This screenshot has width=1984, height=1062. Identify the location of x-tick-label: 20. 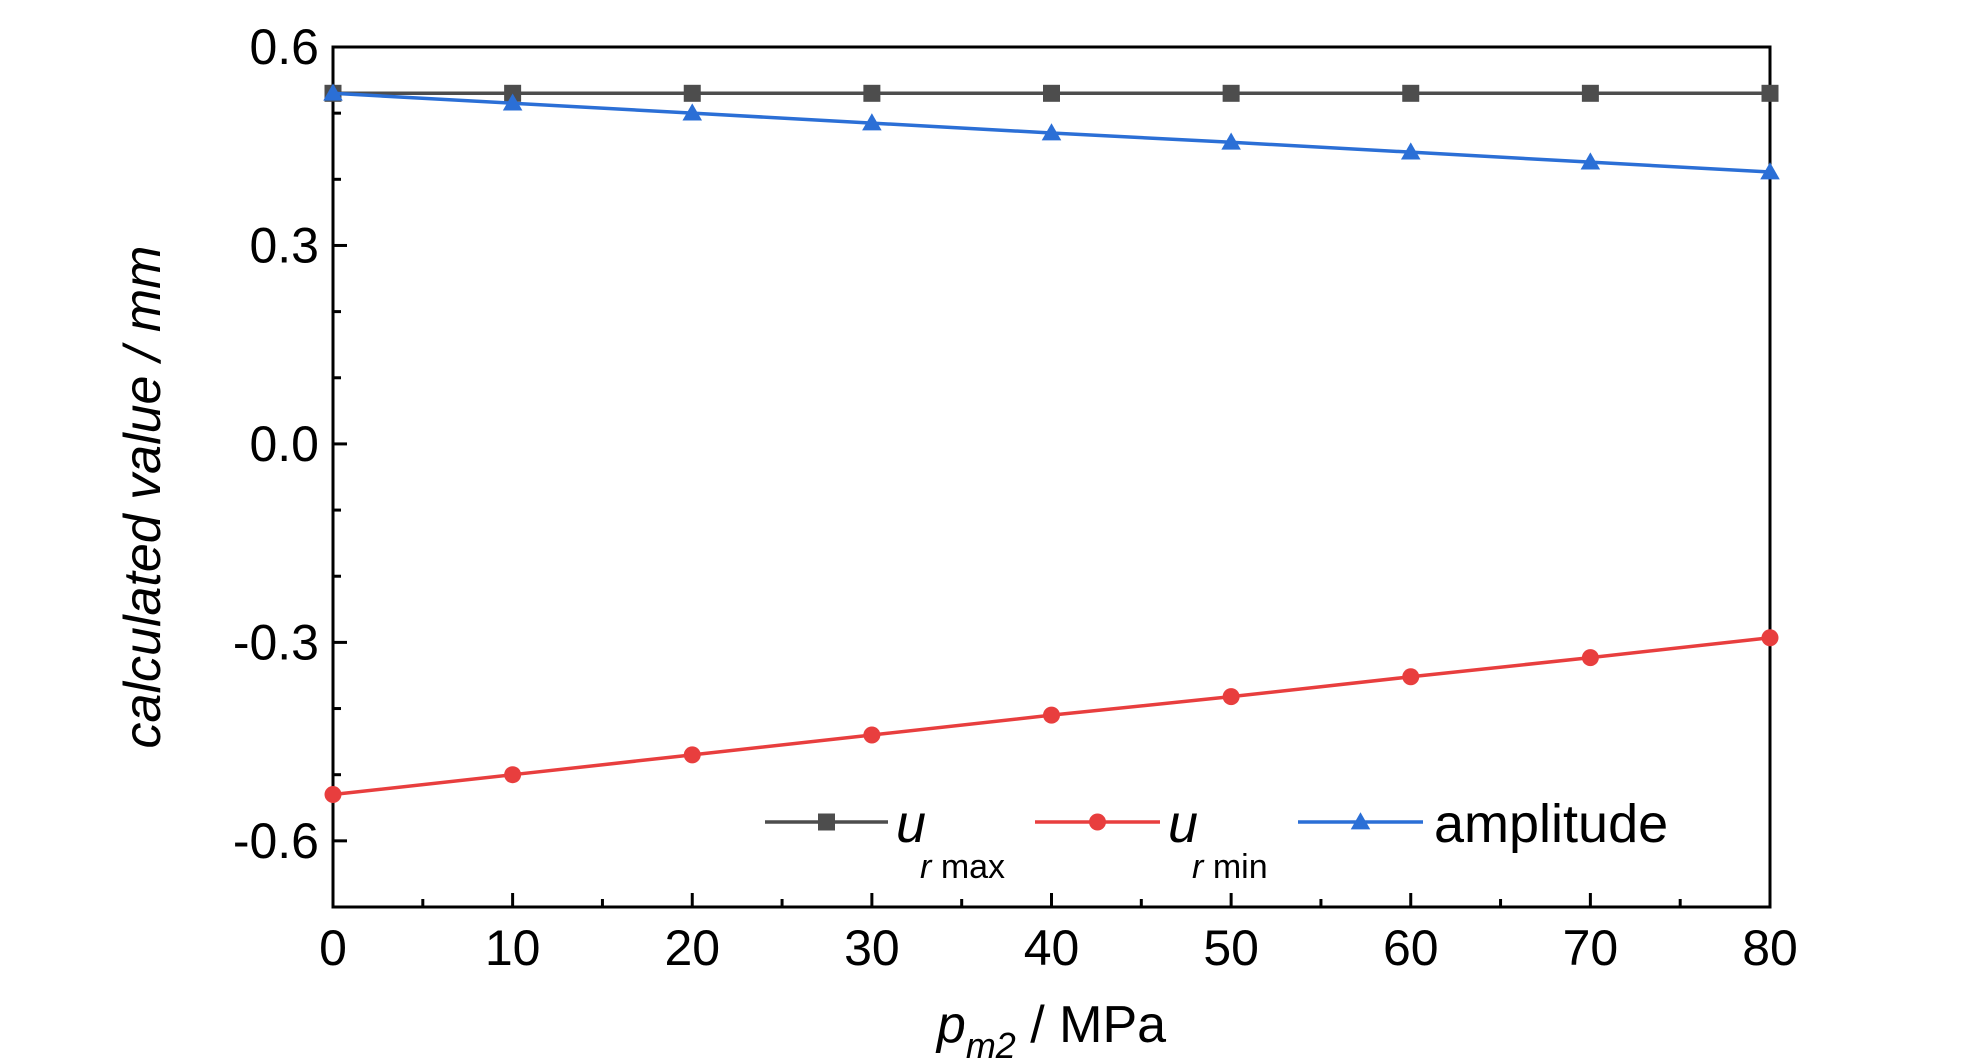
(692, 948).